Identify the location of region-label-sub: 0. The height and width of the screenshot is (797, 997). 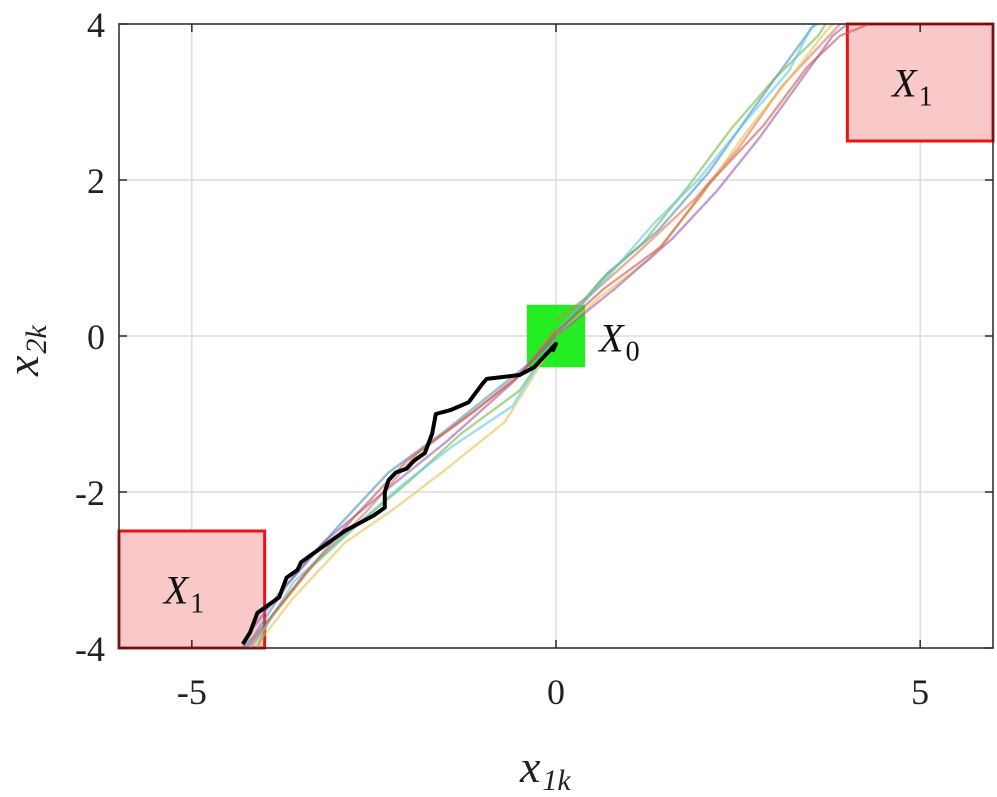
(633, 352).